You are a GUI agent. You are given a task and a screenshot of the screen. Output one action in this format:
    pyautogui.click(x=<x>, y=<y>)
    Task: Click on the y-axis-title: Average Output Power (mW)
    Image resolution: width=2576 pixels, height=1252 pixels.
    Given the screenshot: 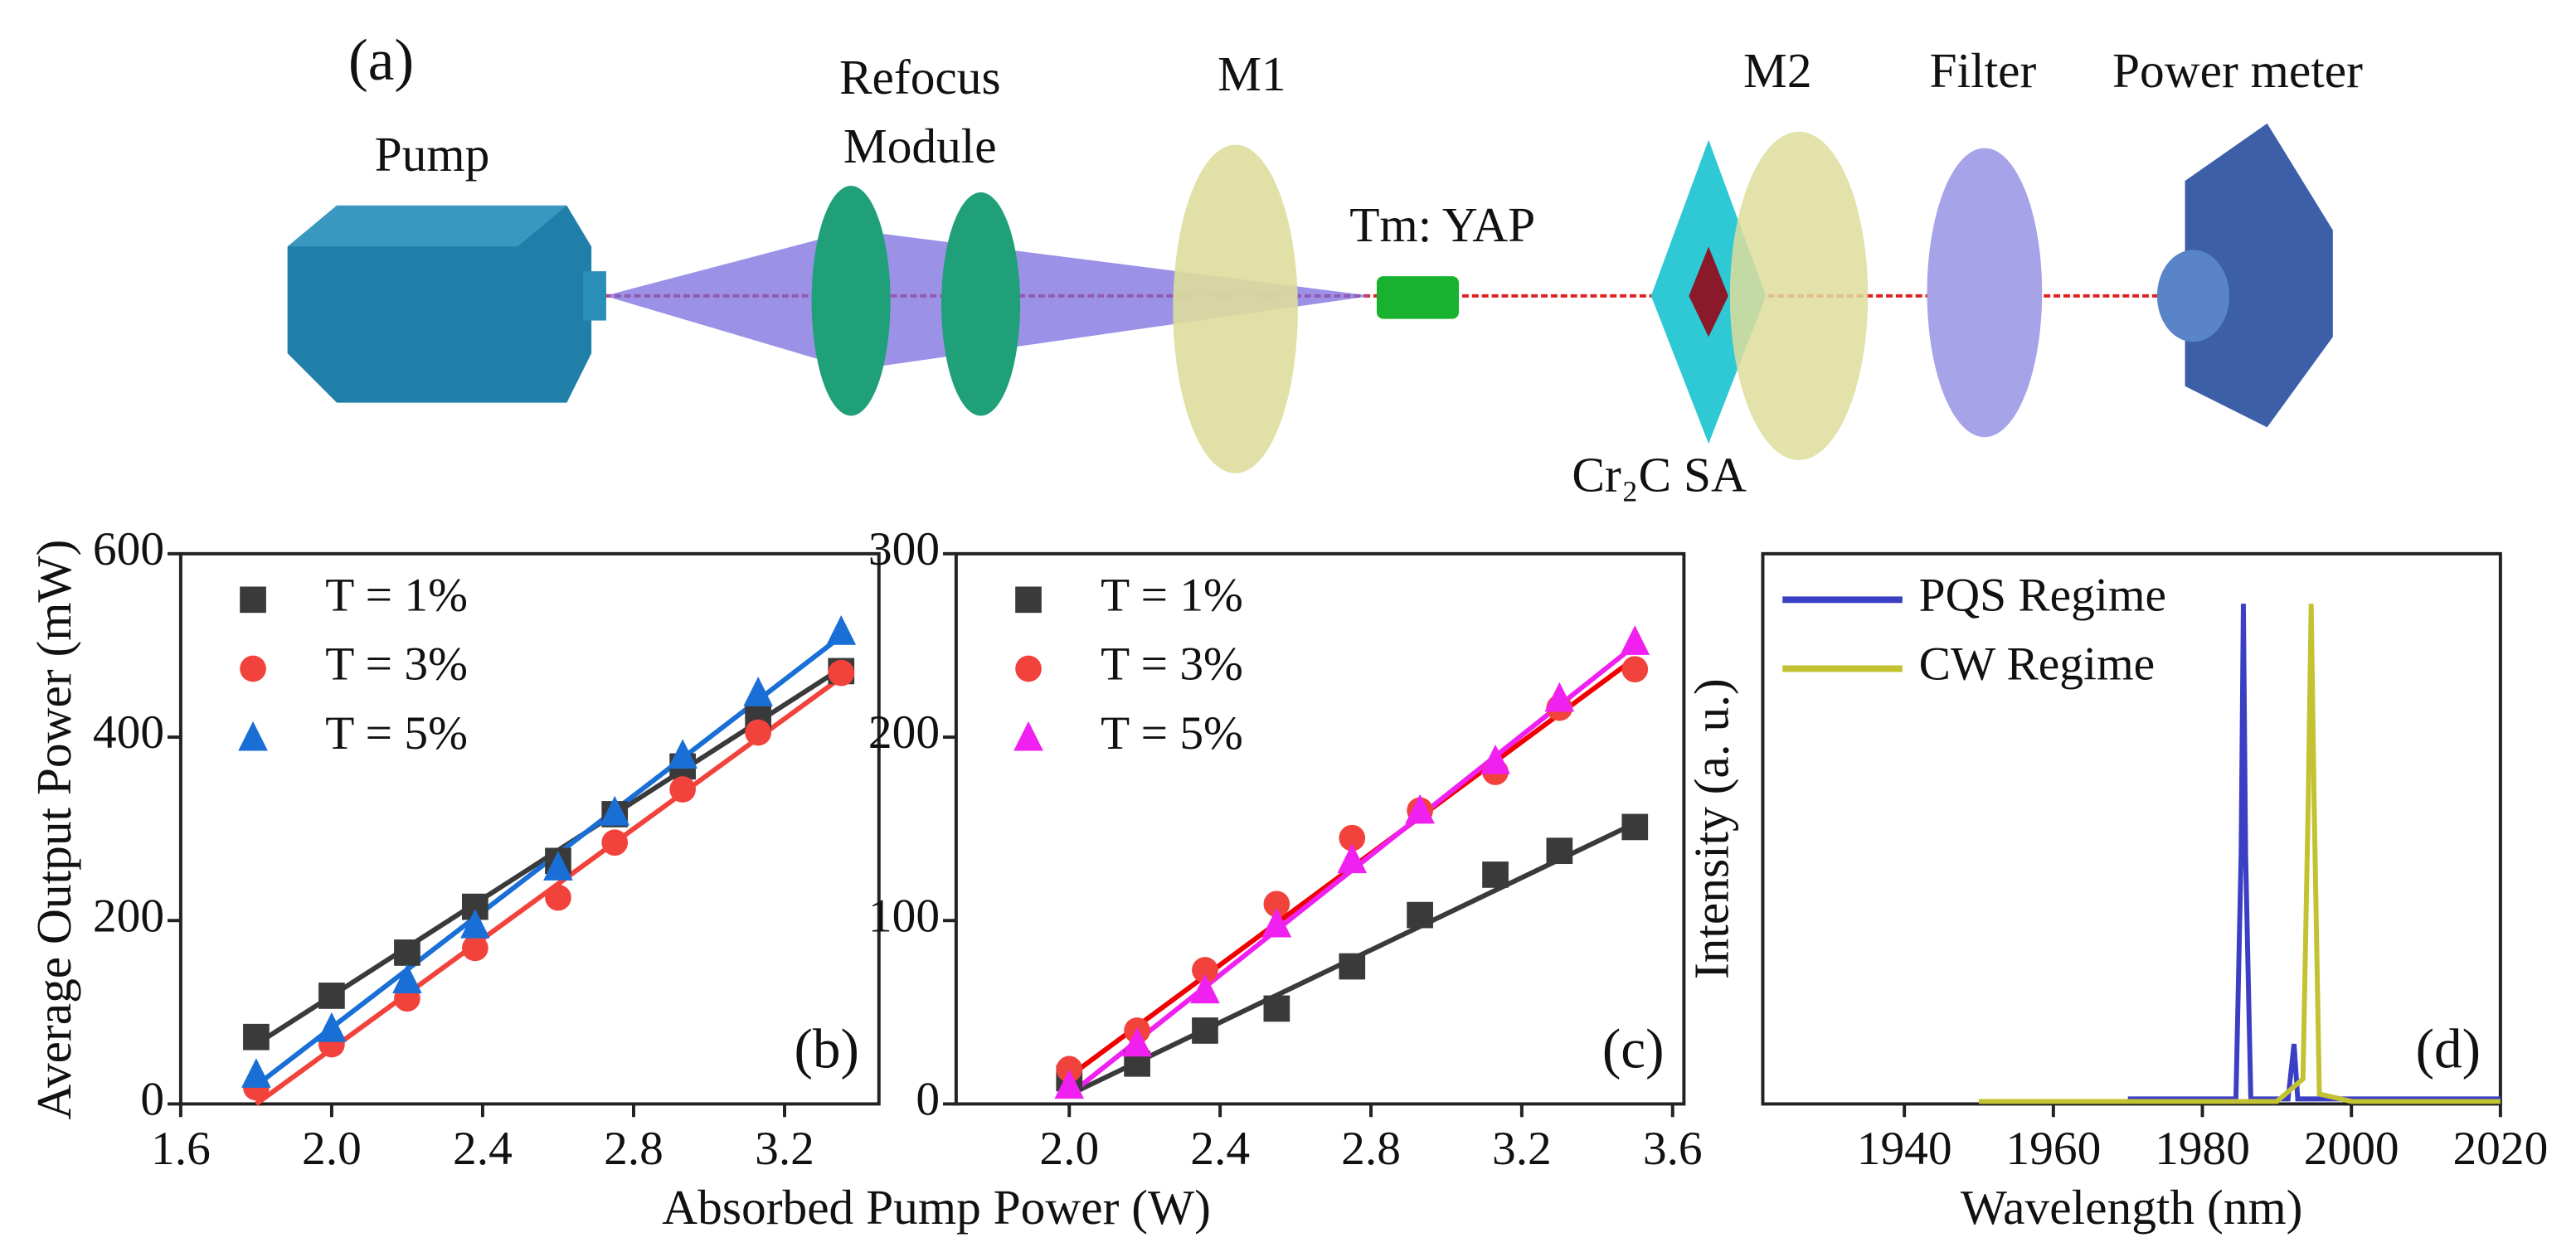 What is the action you would take?
    pyautogui.click(x=54, y=830)
    